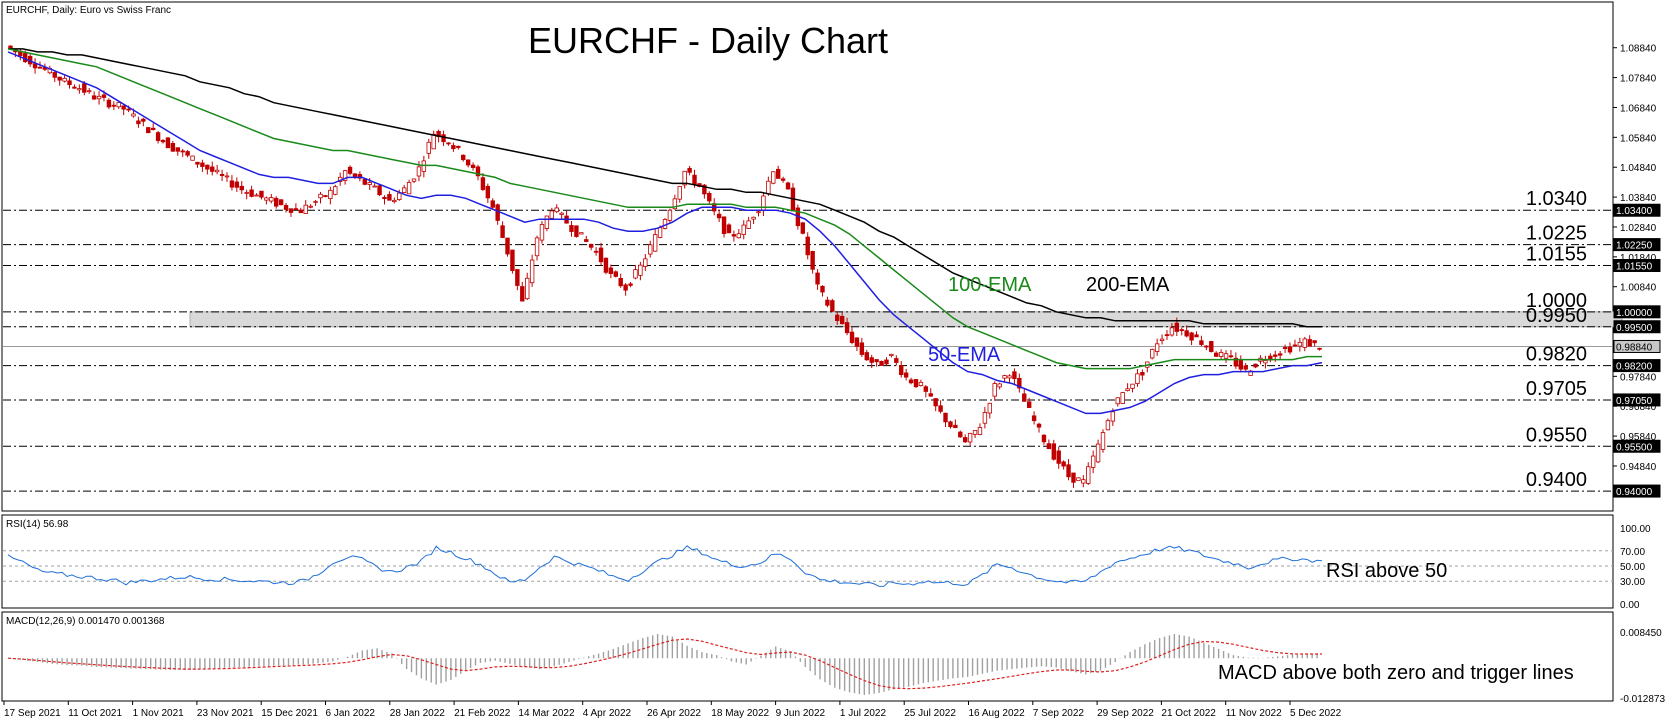 The height and width of the screenshot is (723, 1670). Describe the element at coordinates (1637, 245) in the screenshot. I see `price-box: 1.02250` at that location.